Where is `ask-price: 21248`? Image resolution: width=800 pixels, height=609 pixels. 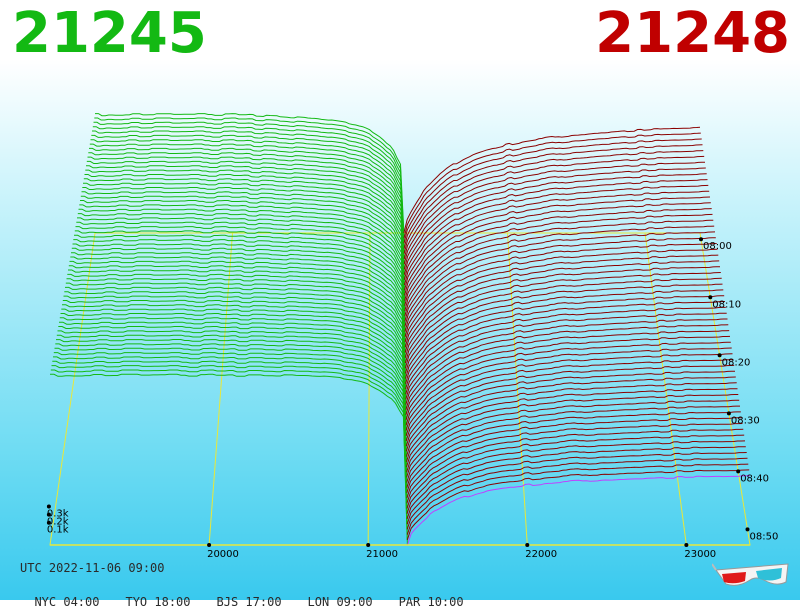
ask-price: 21248 is located at coordinates (692, 33).